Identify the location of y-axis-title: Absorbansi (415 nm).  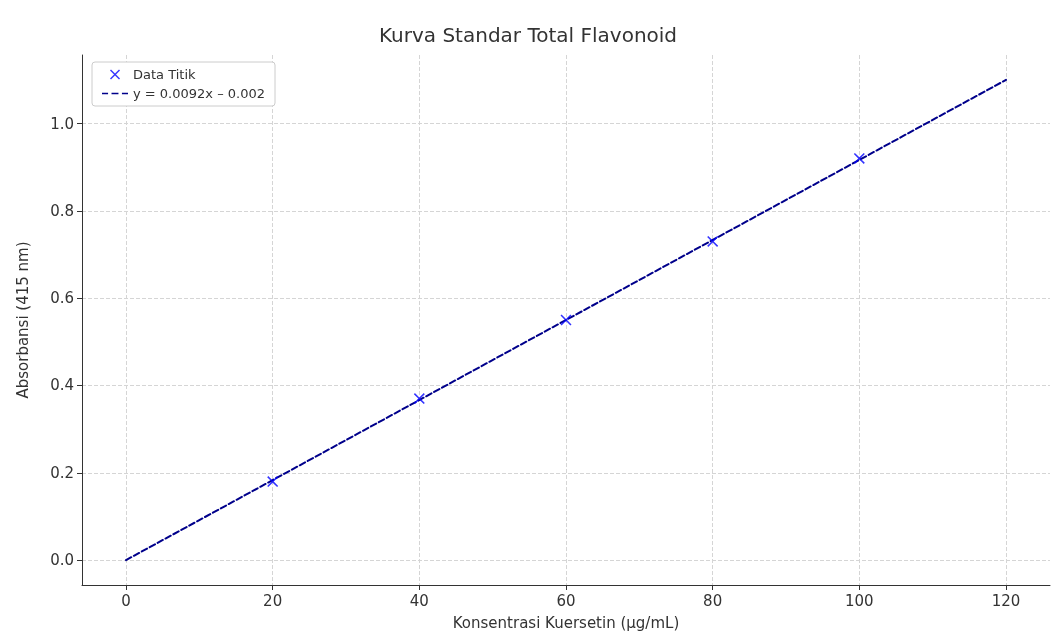
(22, 320).